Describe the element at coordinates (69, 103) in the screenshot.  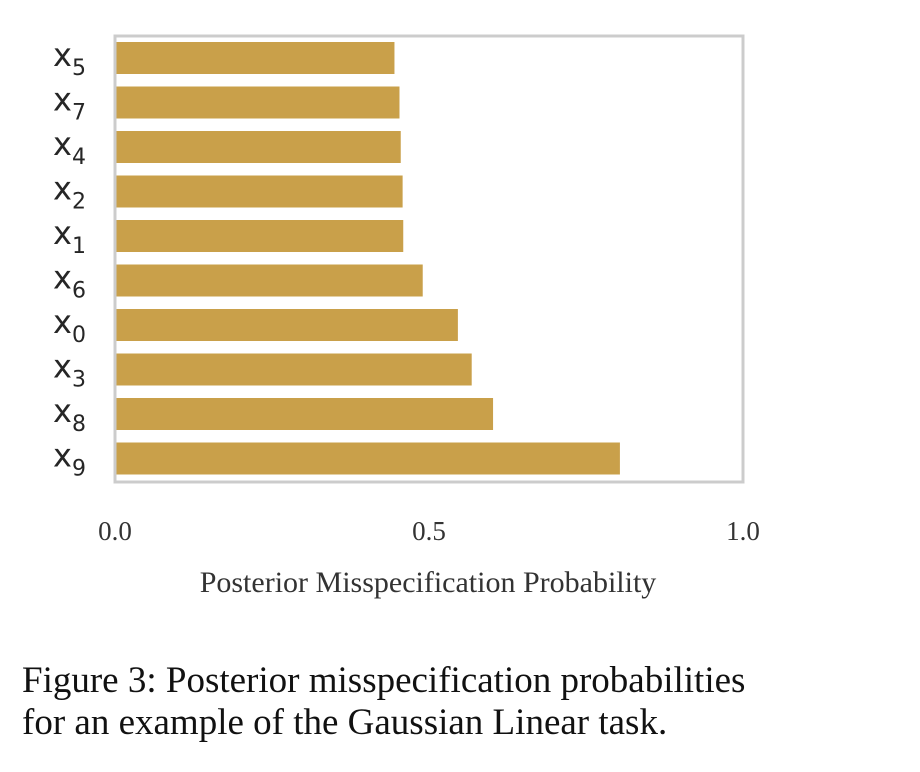
I see `y-tick-label-x_7: x7` at that location.